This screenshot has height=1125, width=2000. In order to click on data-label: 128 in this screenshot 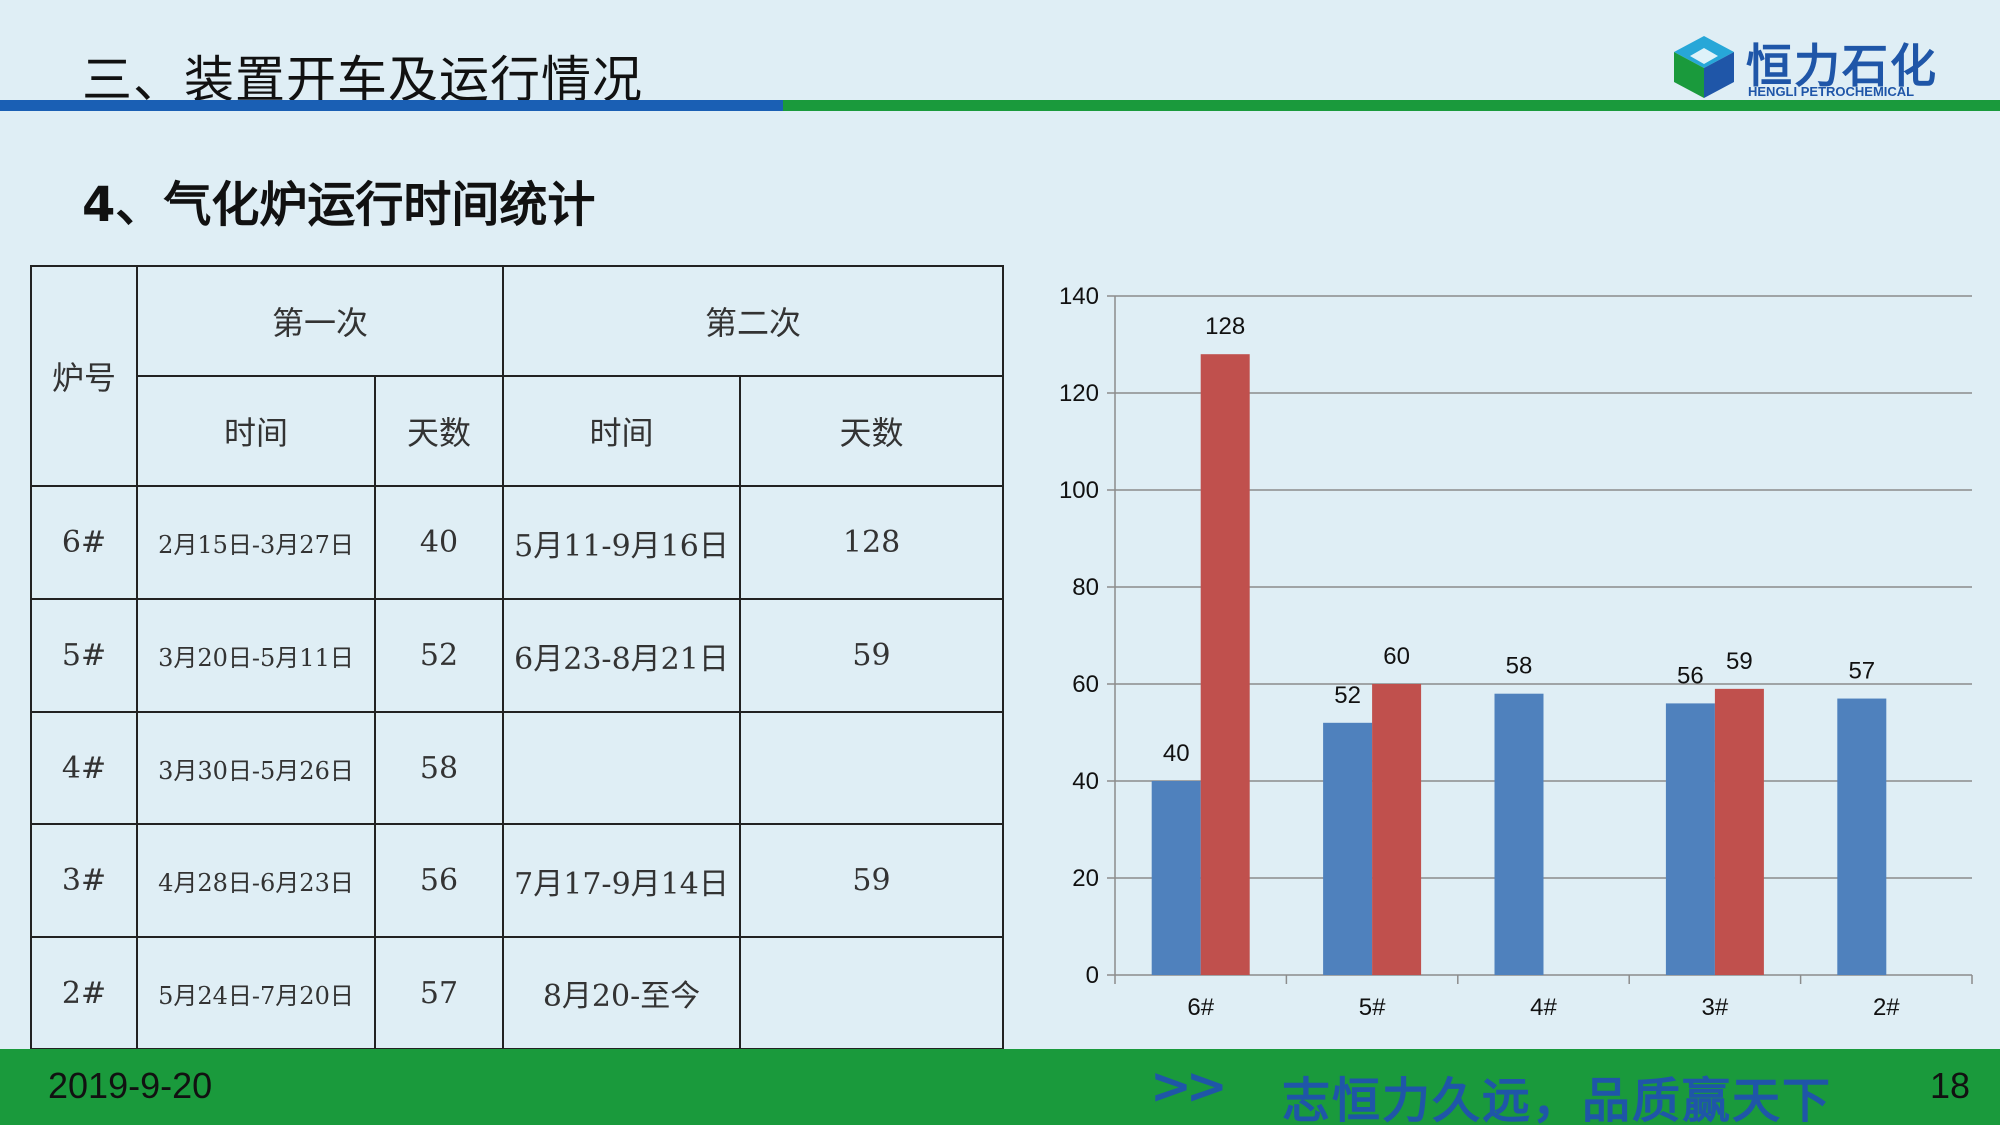, I will do `click(1225, 326)`.